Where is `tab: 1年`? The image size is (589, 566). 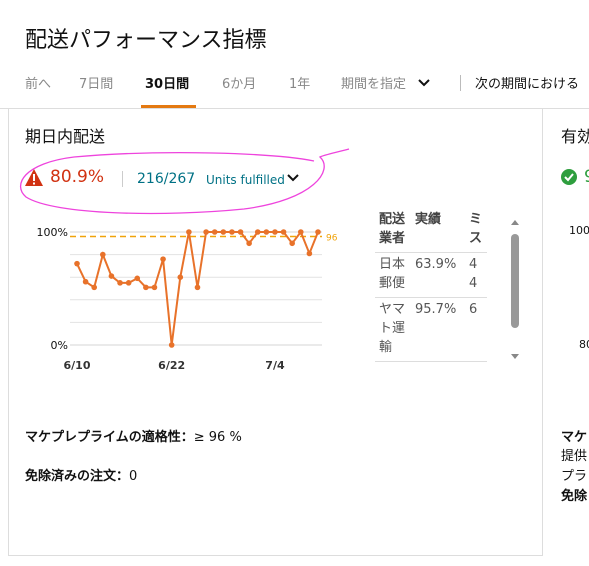
tab: 1年 is located at coordinates (300, 84).